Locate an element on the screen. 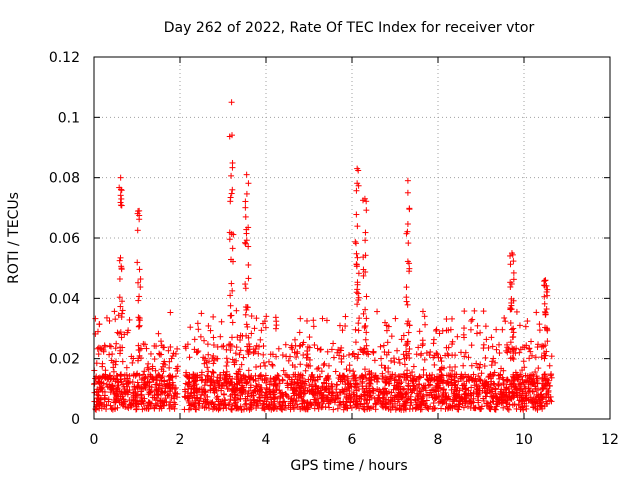  y-tick-label: 0 is located at coordinates (75, 420).